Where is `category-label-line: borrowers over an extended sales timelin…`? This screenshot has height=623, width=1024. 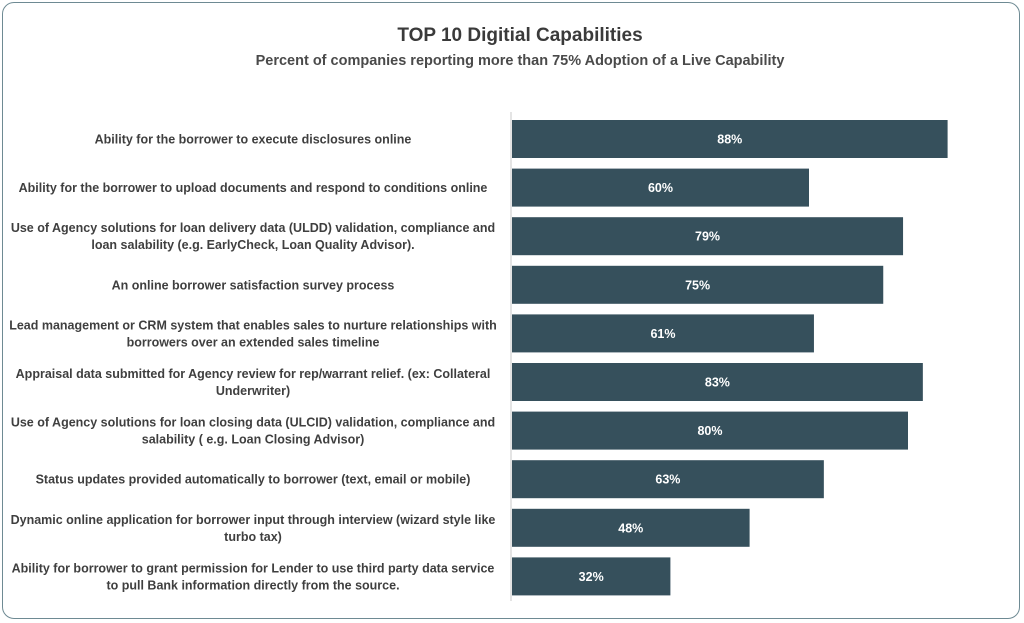
category-label-line: borrowers over an extended sales timelin… is located at coordinates (253, 342).